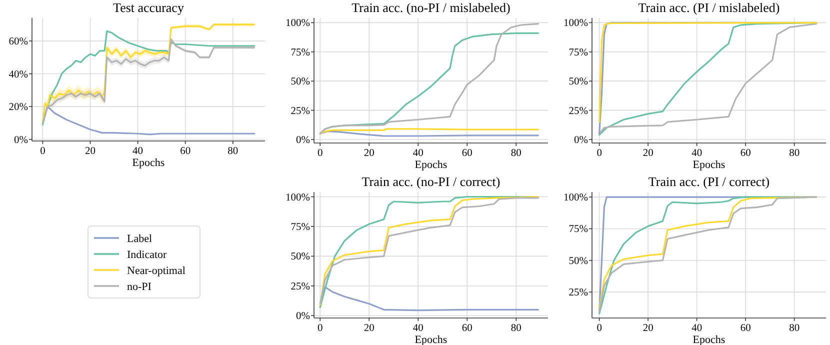 The height and width of the screenshot is (345, 830). Describe the element at coordinates (147, 255) in the screenshot. I see `legend-label: Indicator` at that location.